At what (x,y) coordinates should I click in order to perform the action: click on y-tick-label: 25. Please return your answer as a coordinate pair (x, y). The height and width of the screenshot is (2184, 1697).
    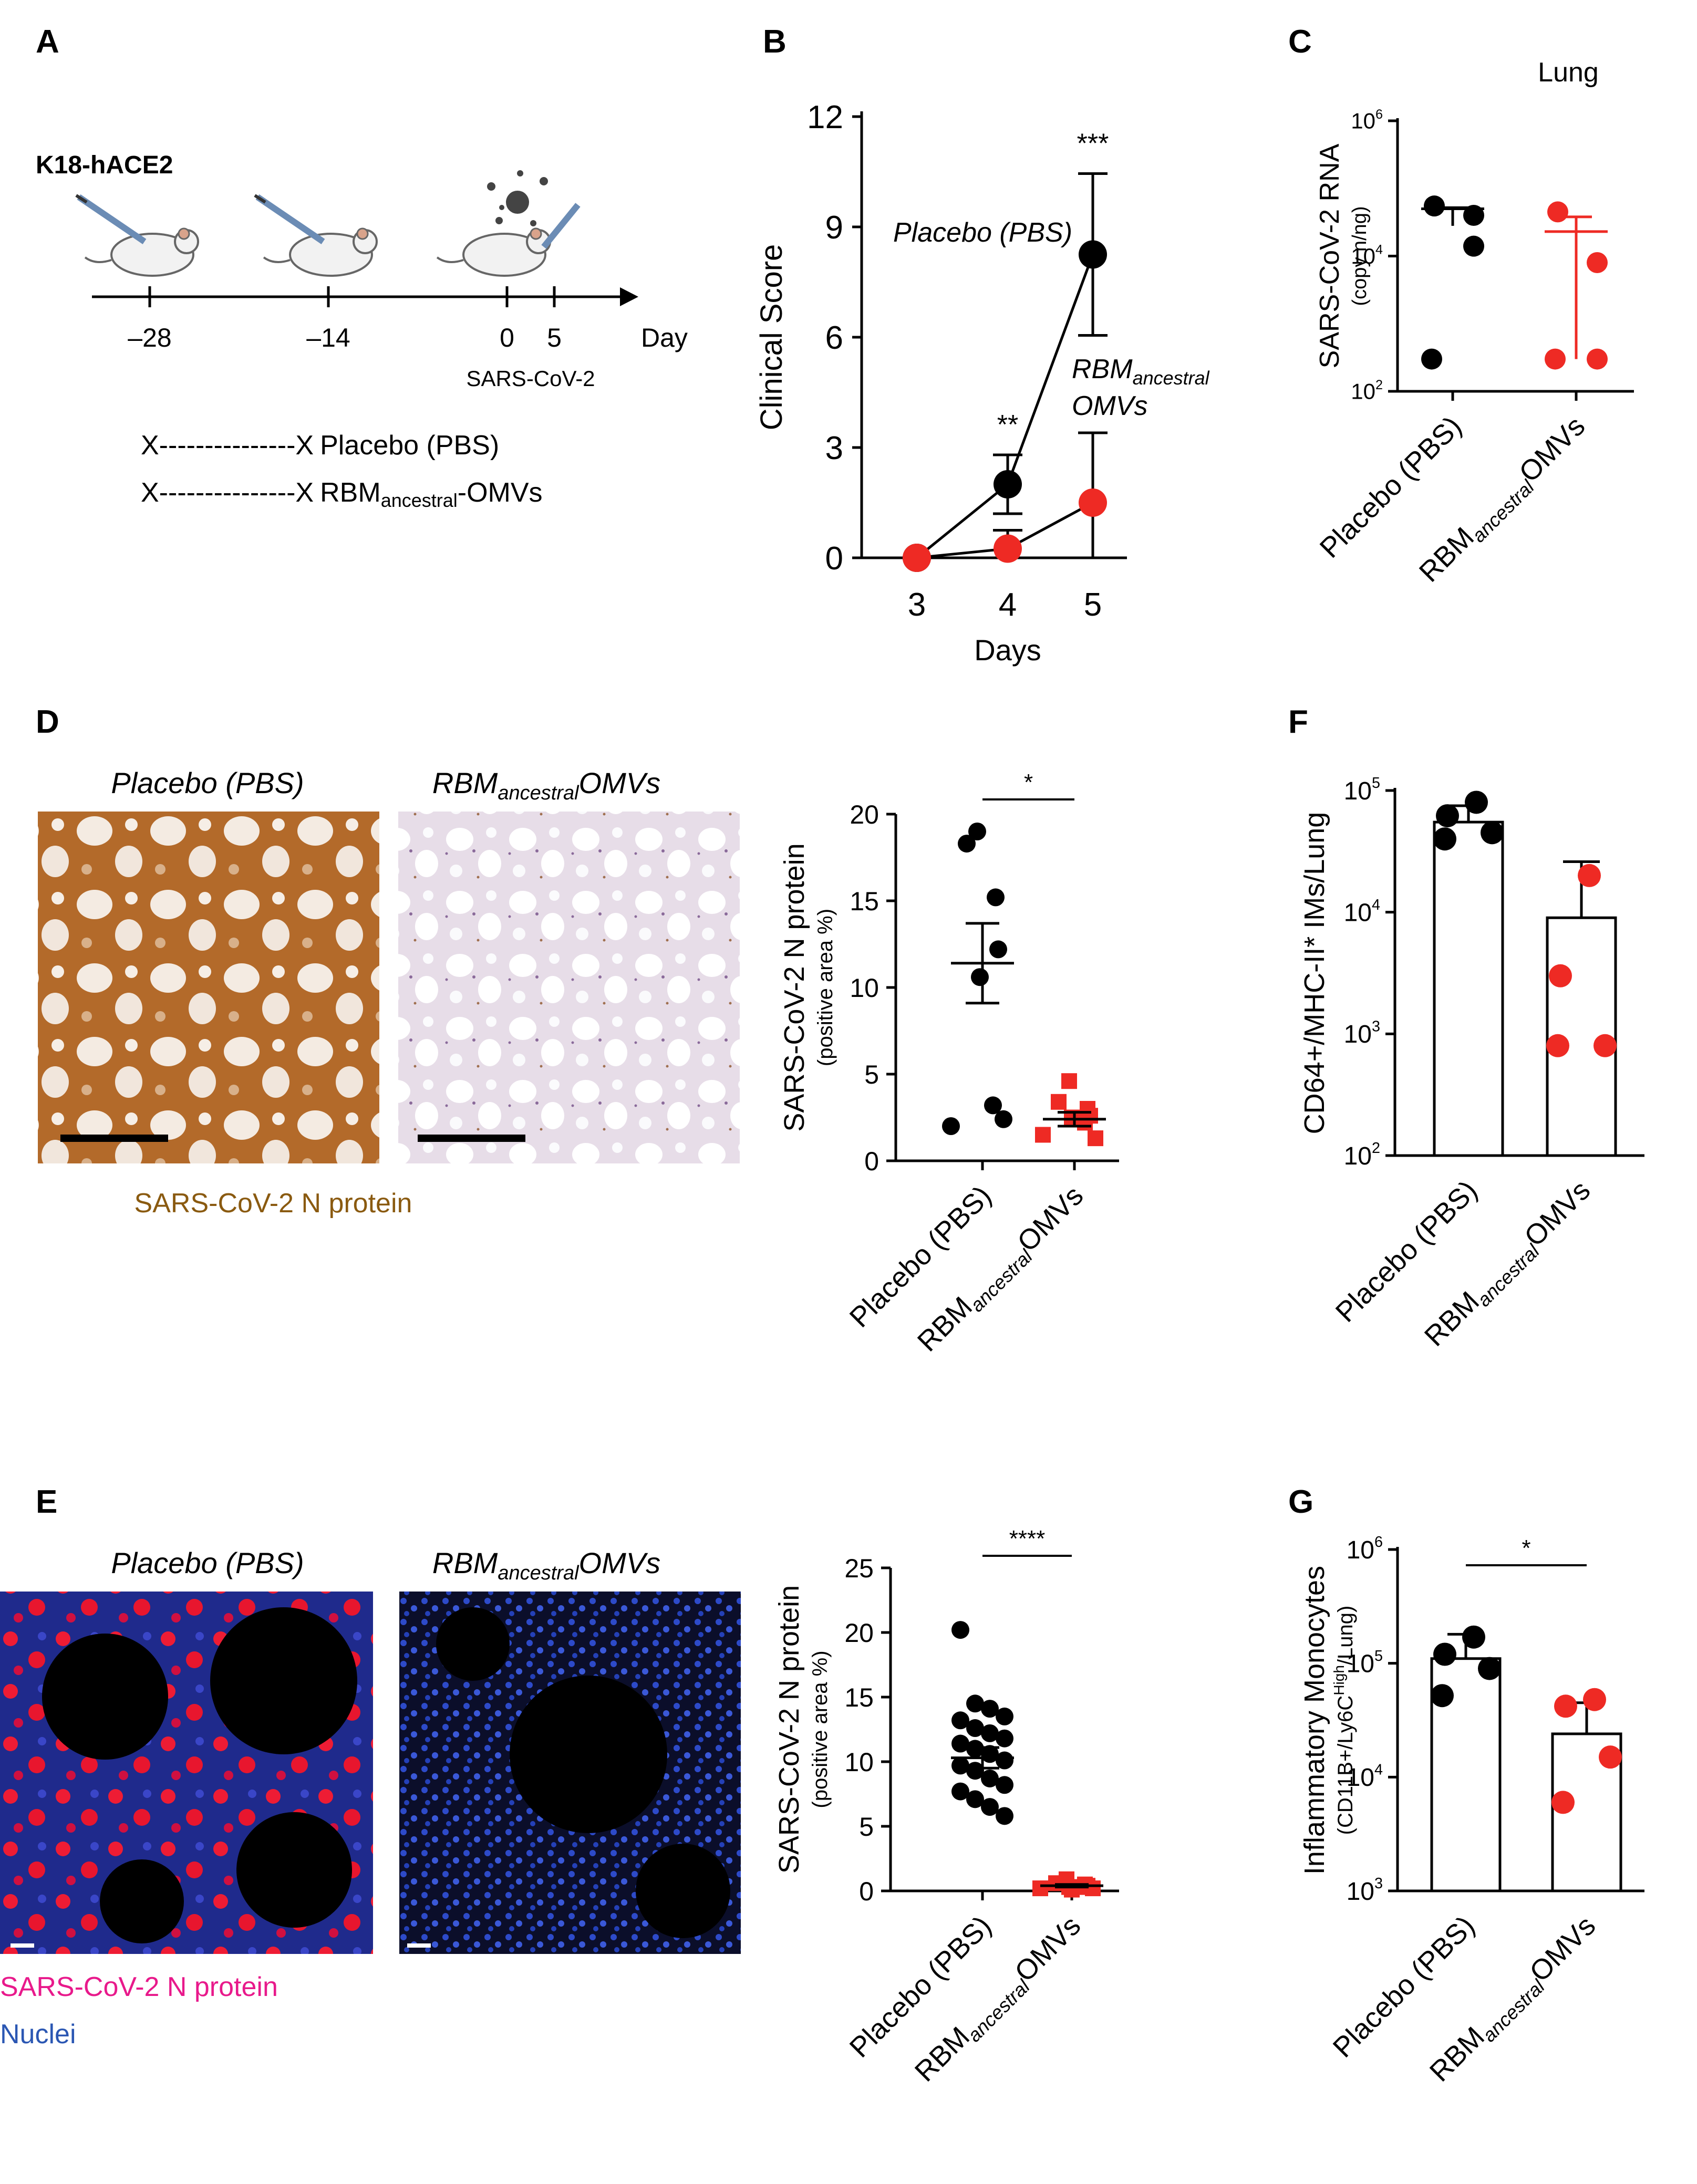
    Looking at the image, I should click on (859, 1568).